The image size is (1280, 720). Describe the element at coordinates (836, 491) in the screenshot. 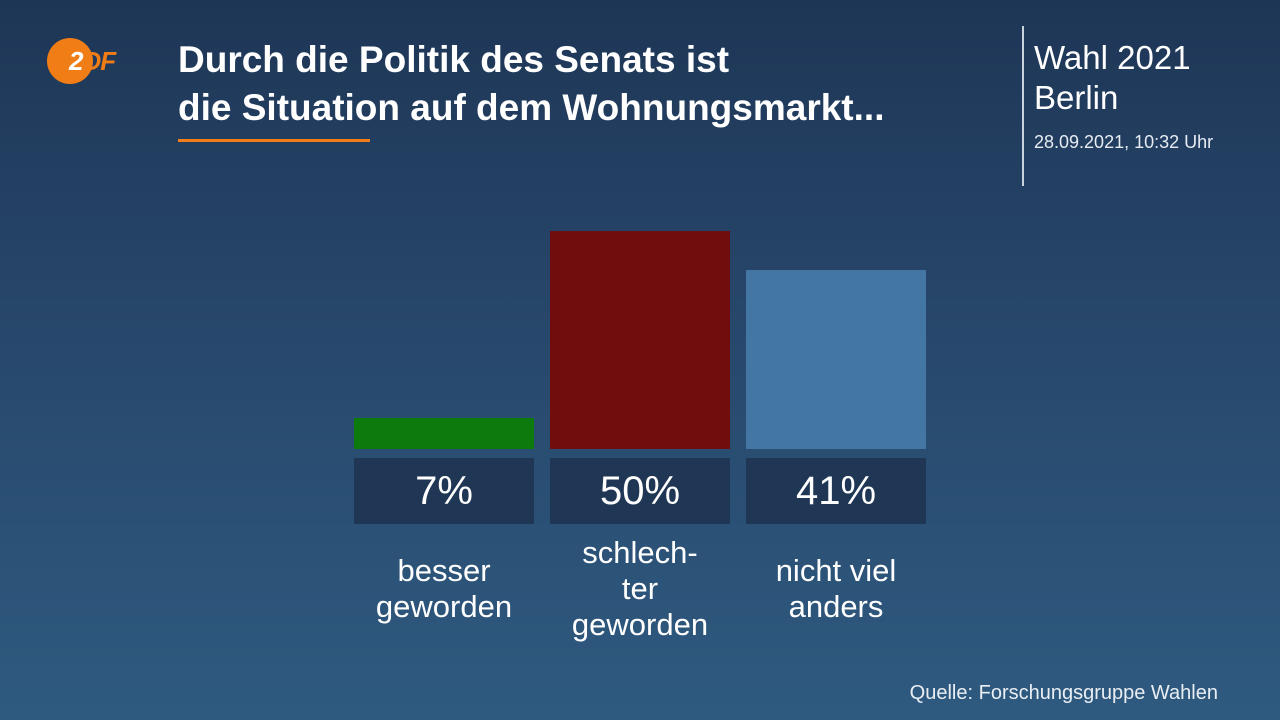

I see `value-label-3: 41%` at that location.